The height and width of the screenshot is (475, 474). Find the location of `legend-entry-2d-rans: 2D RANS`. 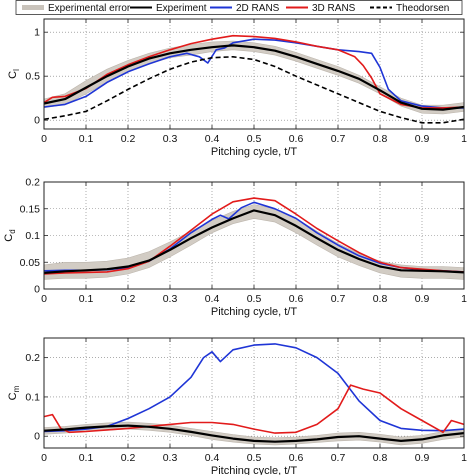

legend-entry-2d-rans: 2D RANS is located at coordinates (245, 8).